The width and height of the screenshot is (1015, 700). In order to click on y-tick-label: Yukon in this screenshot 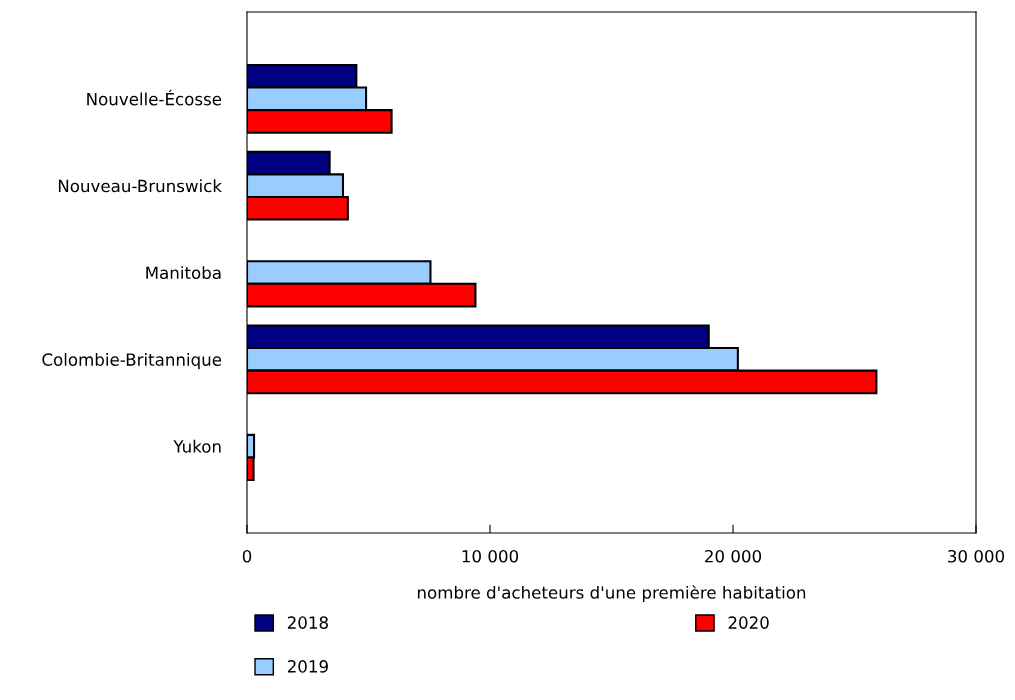, I will do `click(197, 446)`.